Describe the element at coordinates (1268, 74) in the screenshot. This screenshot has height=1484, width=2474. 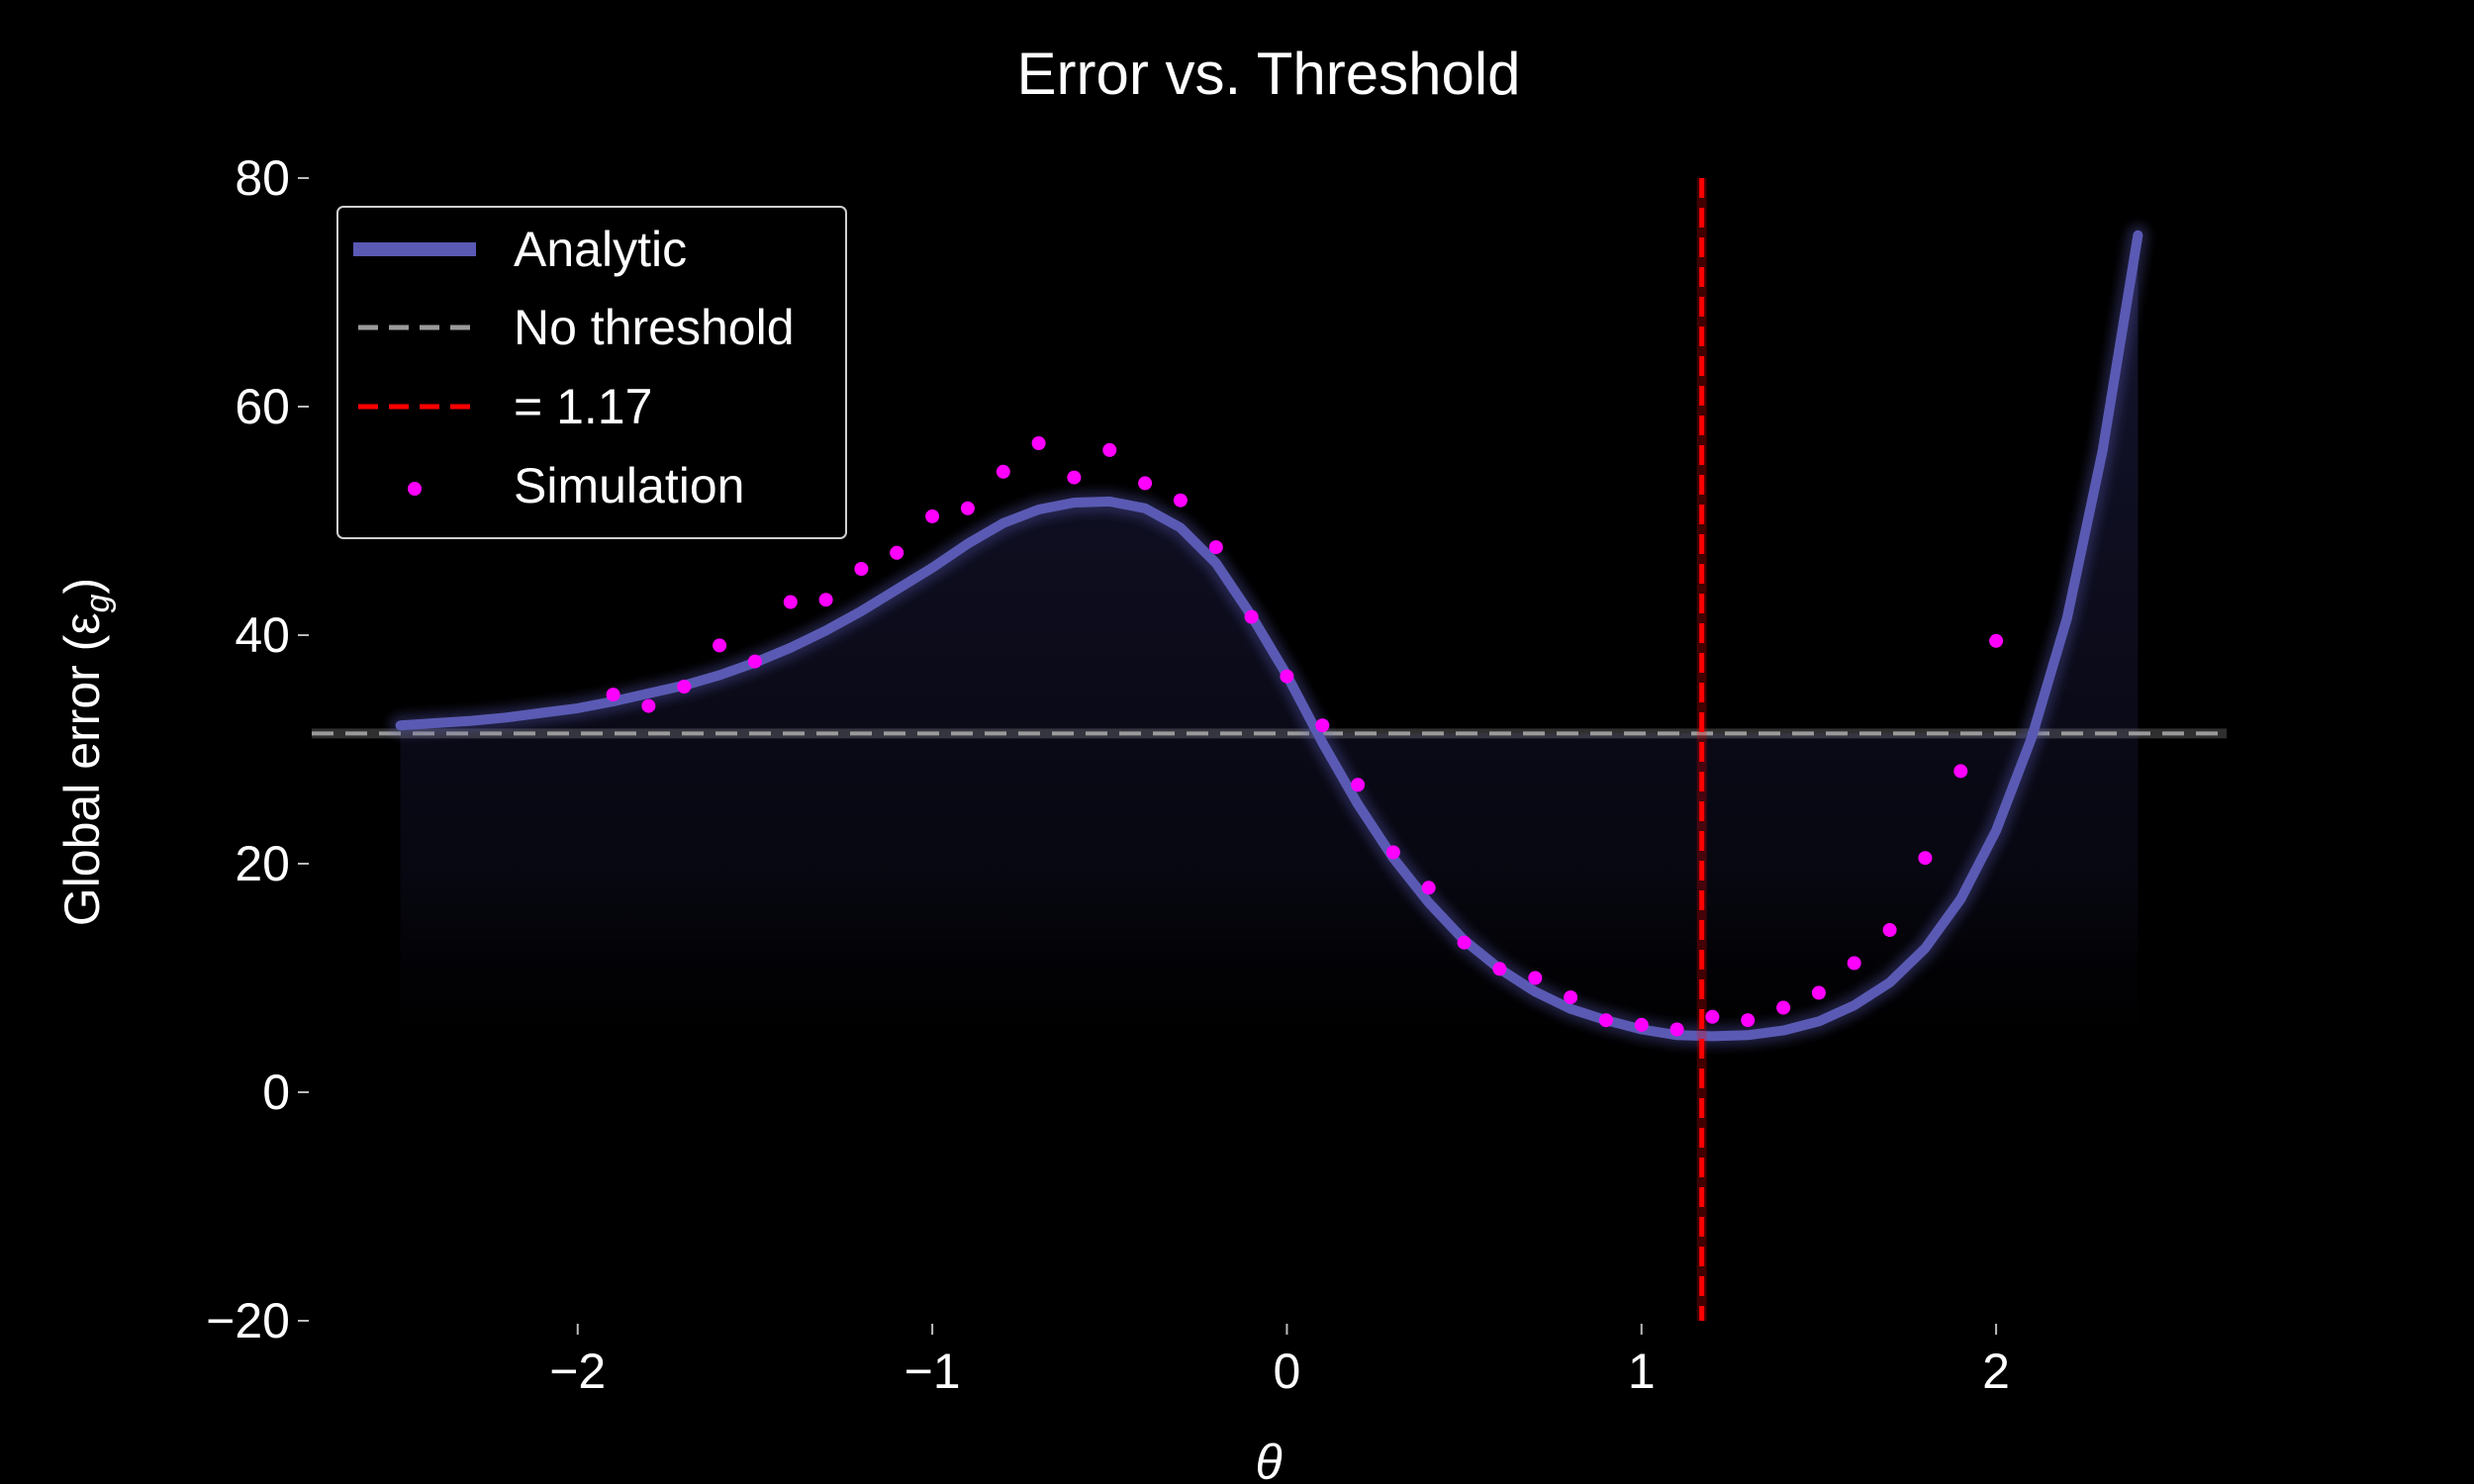
I see `chart-title: Error vs. Threshold` at that location.